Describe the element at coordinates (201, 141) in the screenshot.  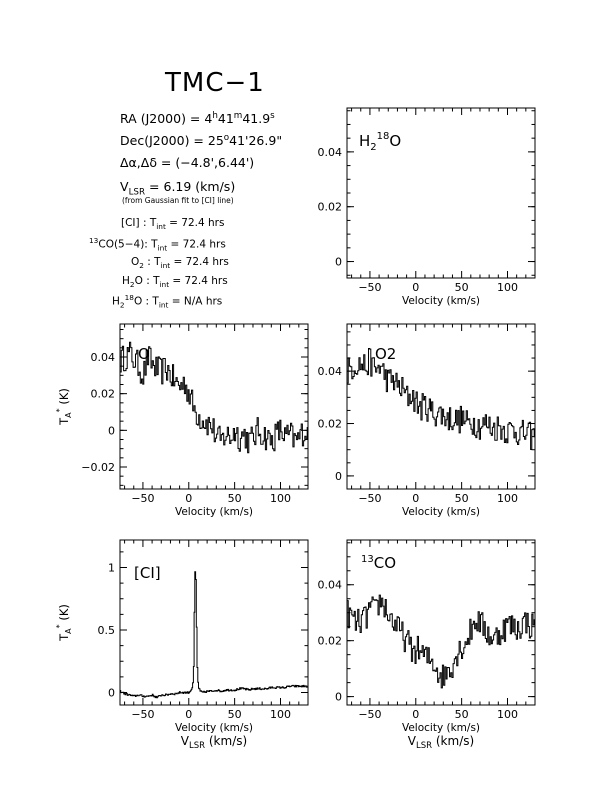
I see `dec-line: Dec(J2000) = 25o41'26.9"` at that location.